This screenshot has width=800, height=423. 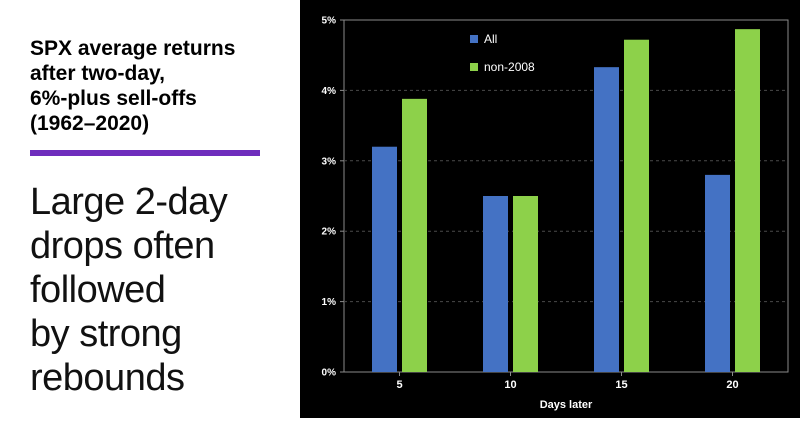 What do you see at coordinates (510, 385) in the screenshot?
I see `x-tick-label: 10` at bounding box center [510, 385].